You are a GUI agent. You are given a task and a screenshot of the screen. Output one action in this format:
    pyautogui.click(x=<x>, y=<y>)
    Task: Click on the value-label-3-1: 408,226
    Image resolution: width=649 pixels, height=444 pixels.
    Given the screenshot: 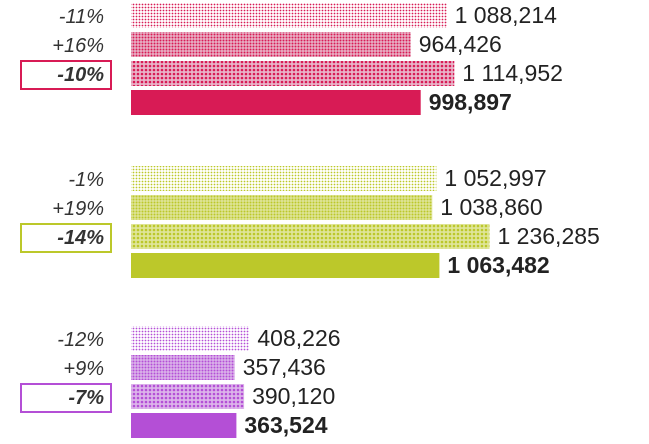 What is the action you would take?
    pyautogui.click(x=298, y=338)
    